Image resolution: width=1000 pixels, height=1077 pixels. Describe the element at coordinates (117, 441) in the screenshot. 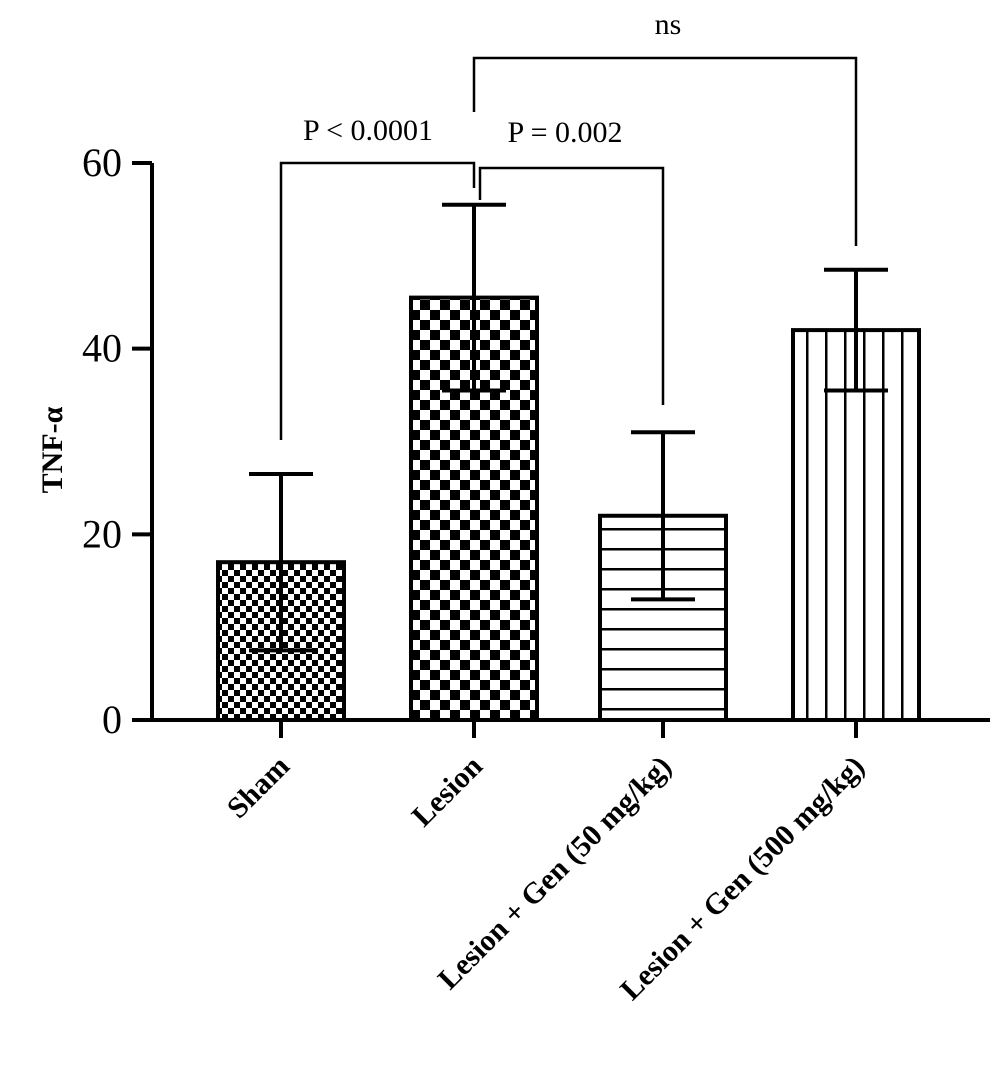

I see `y-ticks: 0 20 40 60` at that location.